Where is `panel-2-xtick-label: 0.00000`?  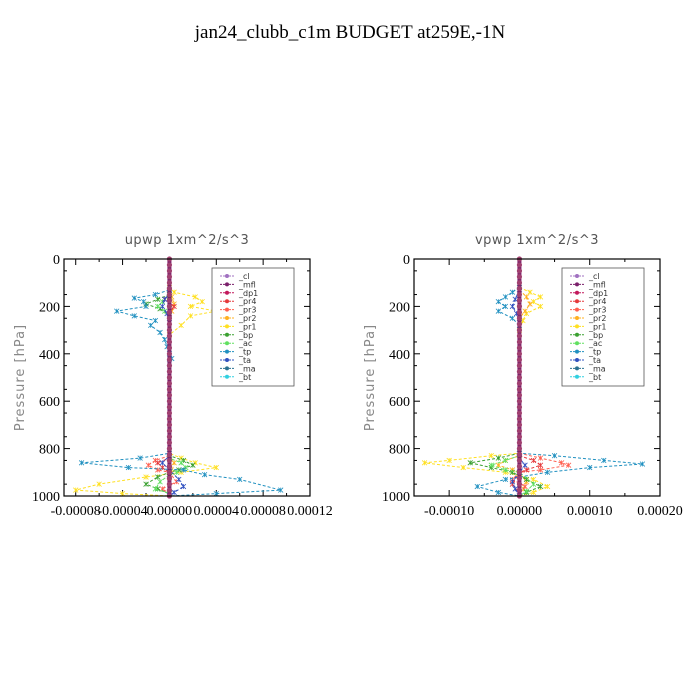
panel-2-xtick-label: 0.00000 is located at coordinates (520, 511).